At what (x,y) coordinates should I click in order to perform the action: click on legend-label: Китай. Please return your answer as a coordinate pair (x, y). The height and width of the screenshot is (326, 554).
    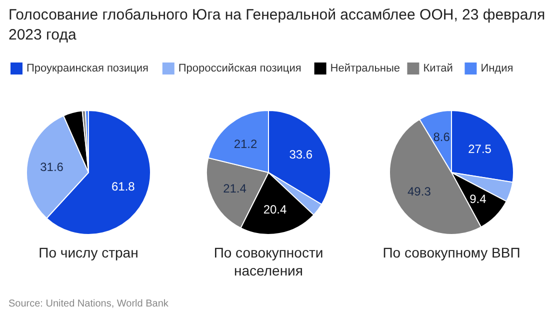
    Looking at the image, I should click on (438, 68).